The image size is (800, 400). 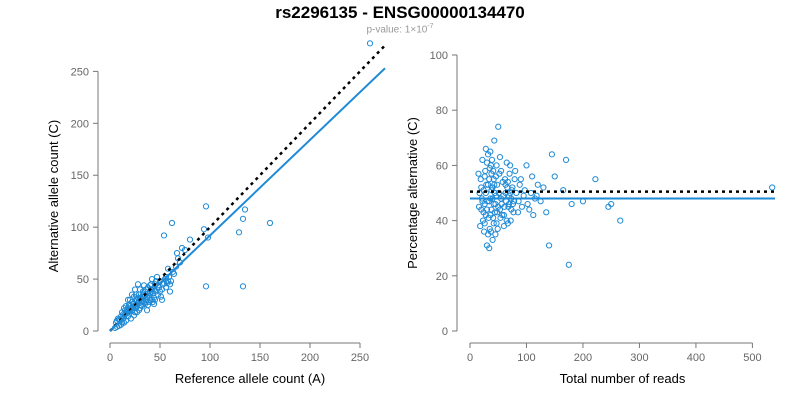 What do you see at coordinates (442, 111) in the screenshot?
I see `y-tick-label: 80` at bounding box center [442, 111].